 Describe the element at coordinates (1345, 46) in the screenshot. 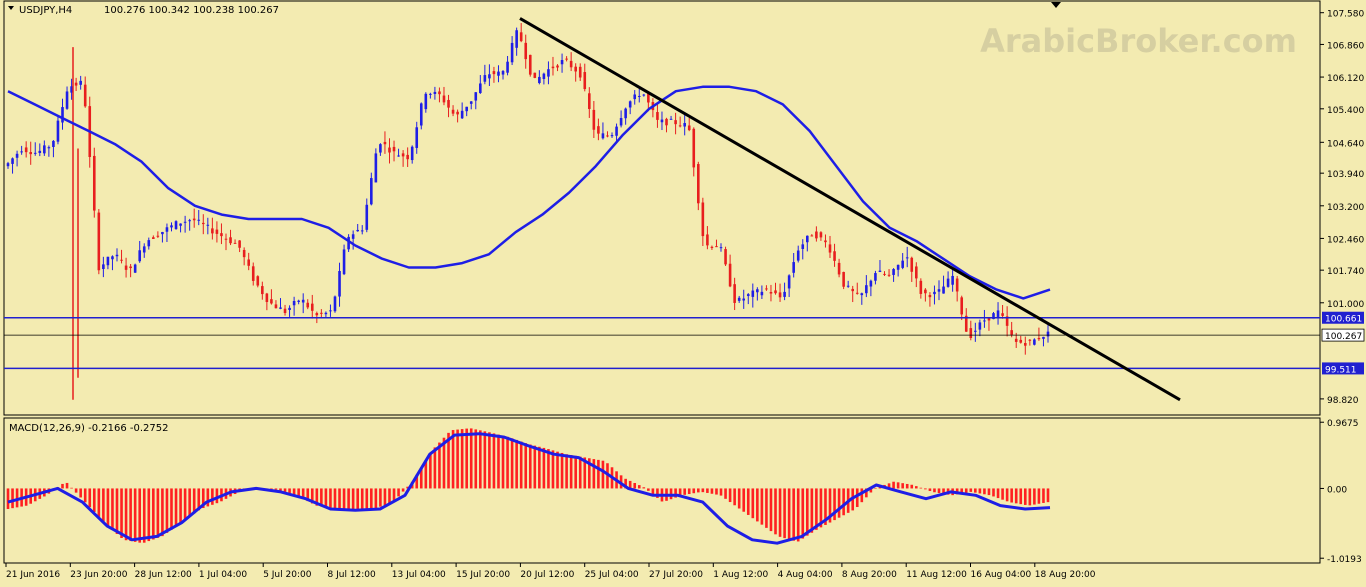

I see `price-tick-label: 106.860` at that location.